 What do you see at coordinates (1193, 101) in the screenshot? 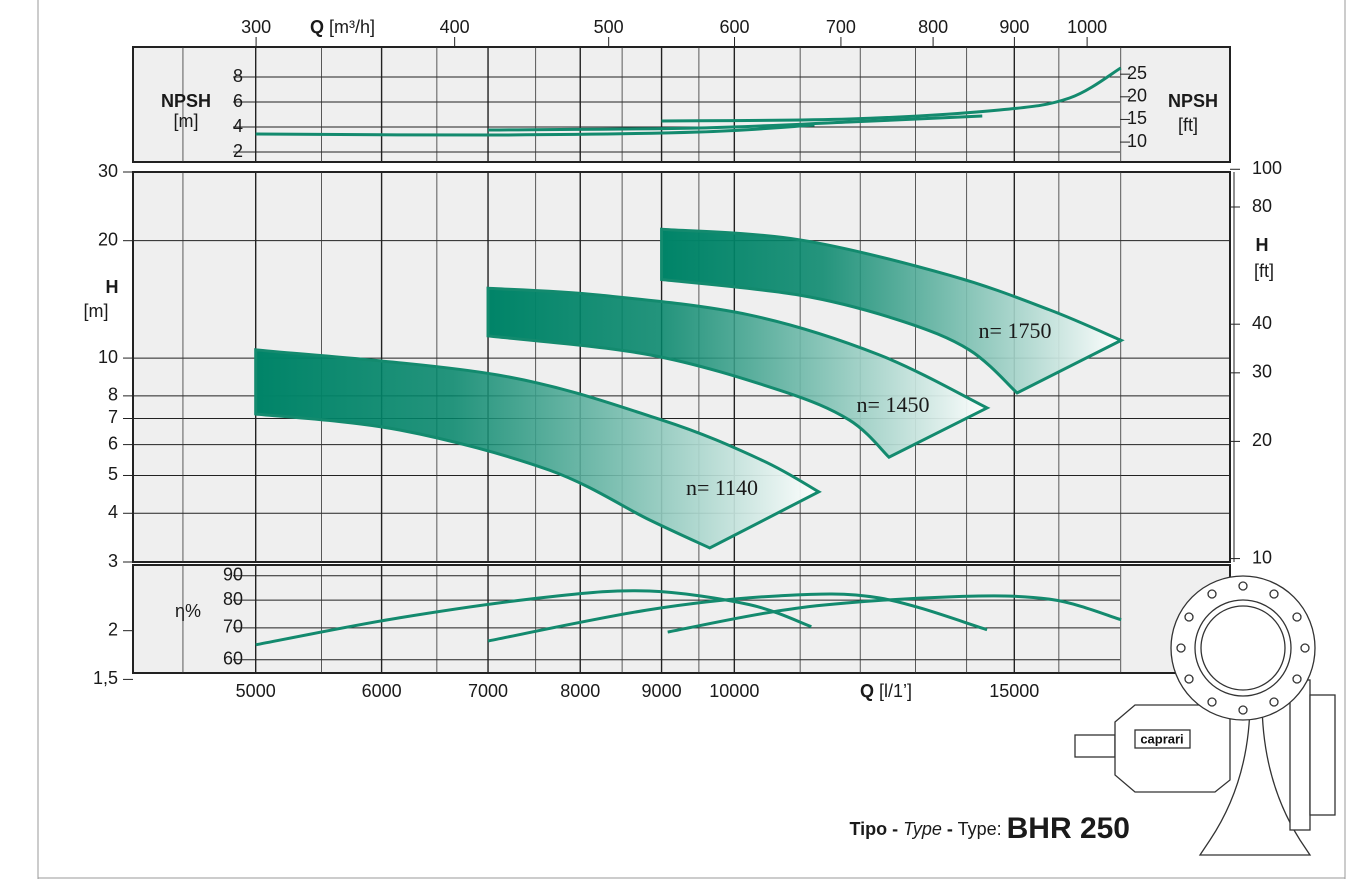
I see `npsh-ft-label: NPSH` at bounding box center [1193, 101].